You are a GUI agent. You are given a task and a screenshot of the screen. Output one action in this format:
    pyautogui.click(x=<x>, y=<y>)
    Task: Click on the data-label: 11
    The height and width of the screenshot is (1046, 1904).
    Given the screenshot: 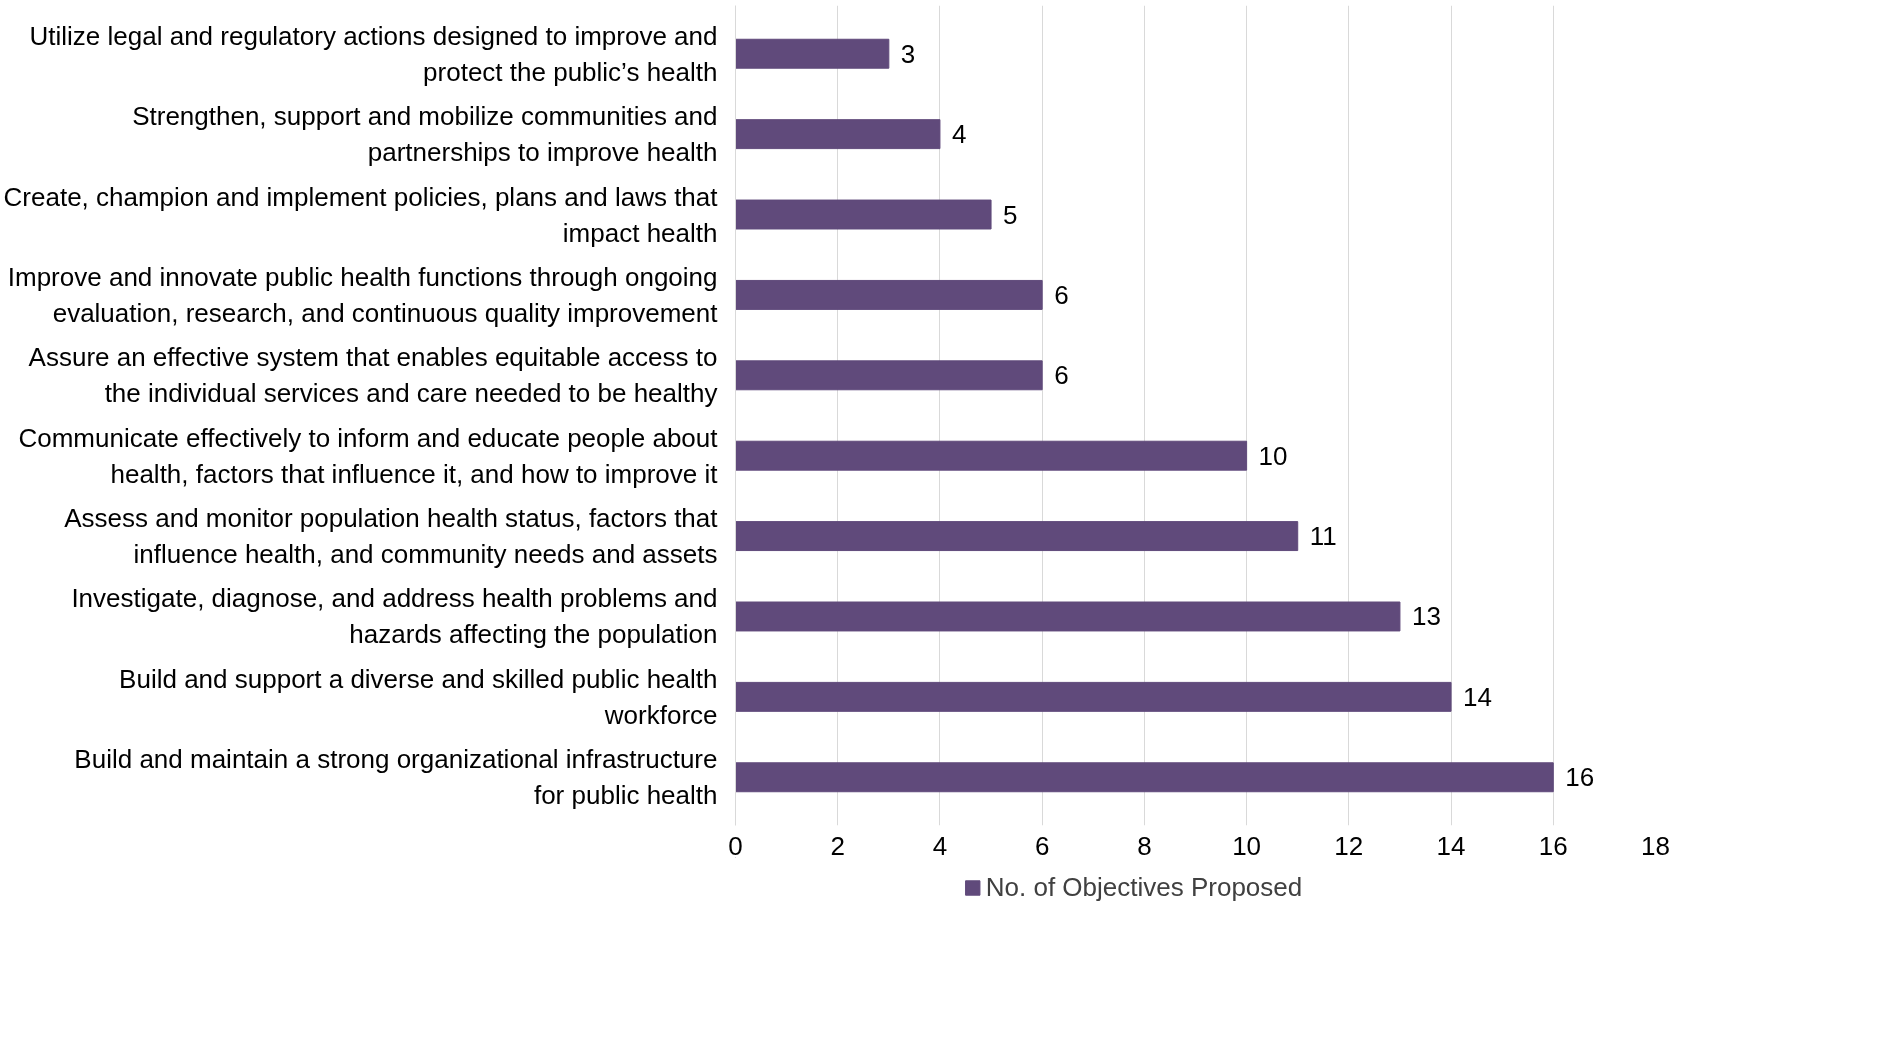 What is the action you would take?
    pyautogui.click(x=1323, y=536)
    